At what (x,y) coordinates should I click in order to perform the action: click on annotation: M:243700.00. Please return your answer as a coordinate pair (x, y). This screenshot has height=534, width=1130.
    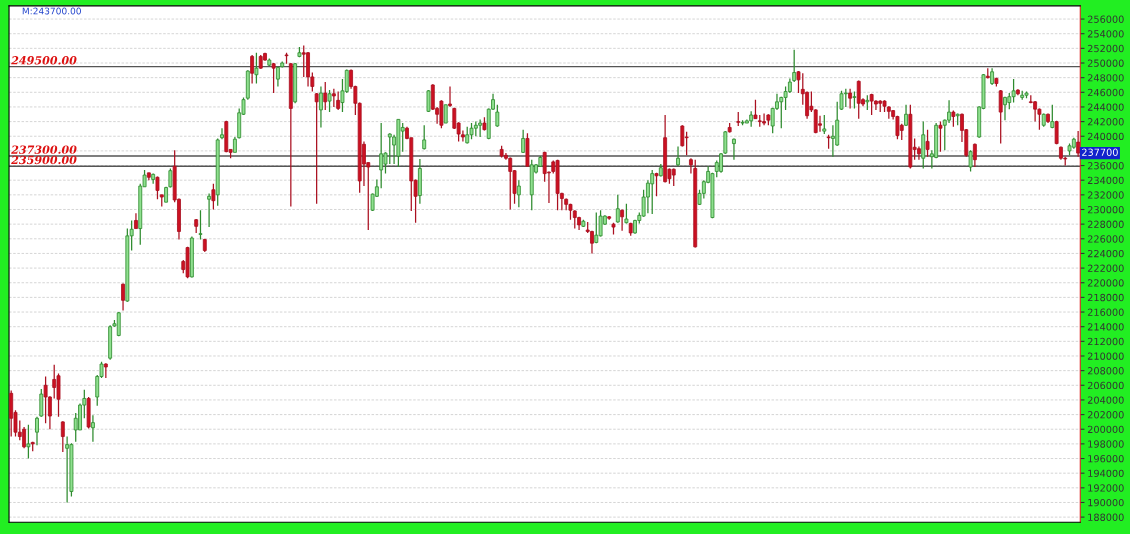
    Looking at the image, I should click on (51, 11).